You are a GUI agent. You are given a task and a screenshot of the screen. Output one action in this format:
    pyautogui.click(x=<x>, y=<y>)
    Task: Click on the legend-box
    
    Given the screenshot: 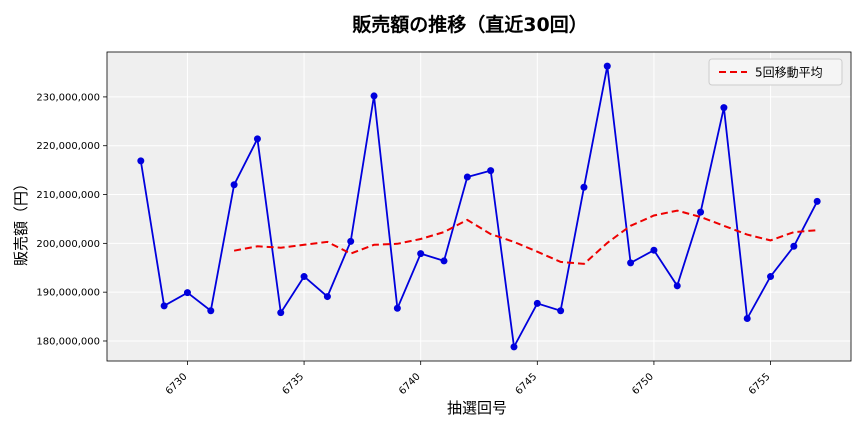 What is the action you would take?
    pyautogui.click(x=775, y=72)
    